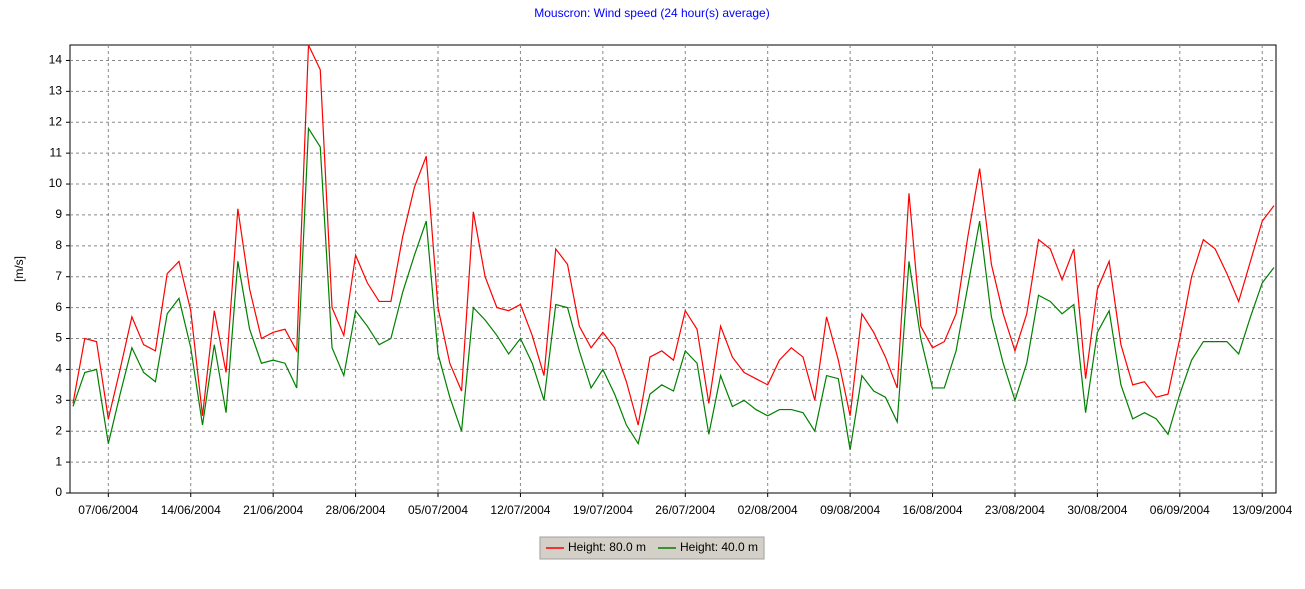 This screenshot has width=1305, height=589. I want to click on y-tick-label: 12, so click(56, 121).